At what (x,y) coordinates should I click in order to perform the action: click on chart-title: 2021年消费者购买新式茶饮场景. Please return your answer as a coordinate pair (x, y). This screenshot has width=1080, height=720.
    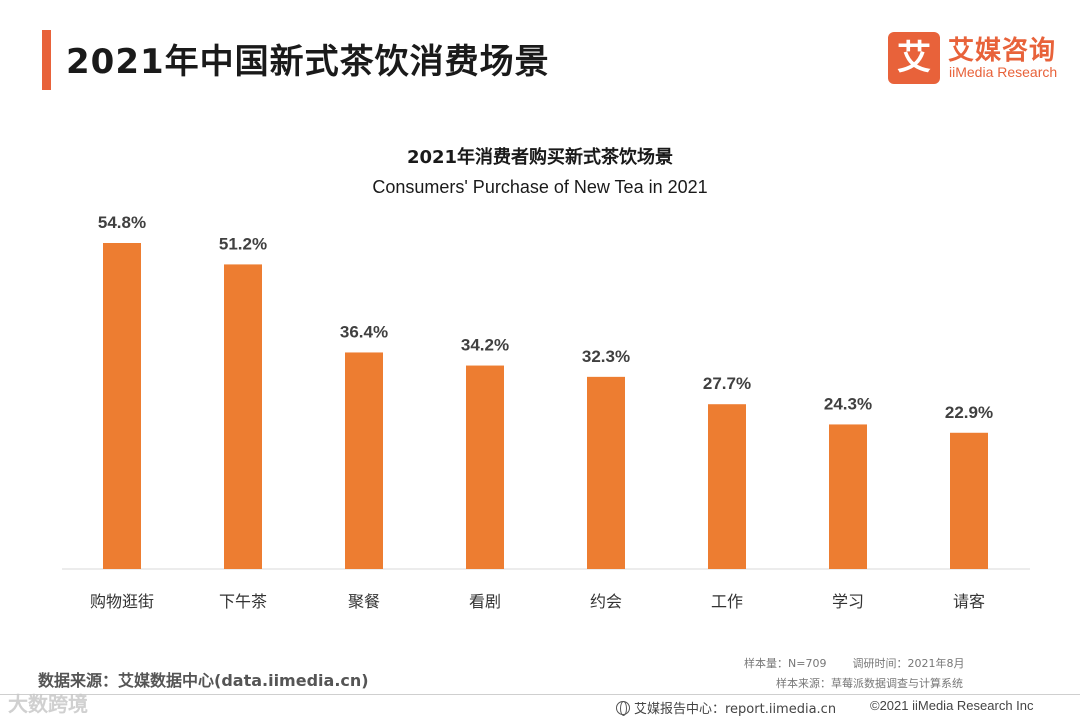
    Looking at the image, I should click on (540, 157).